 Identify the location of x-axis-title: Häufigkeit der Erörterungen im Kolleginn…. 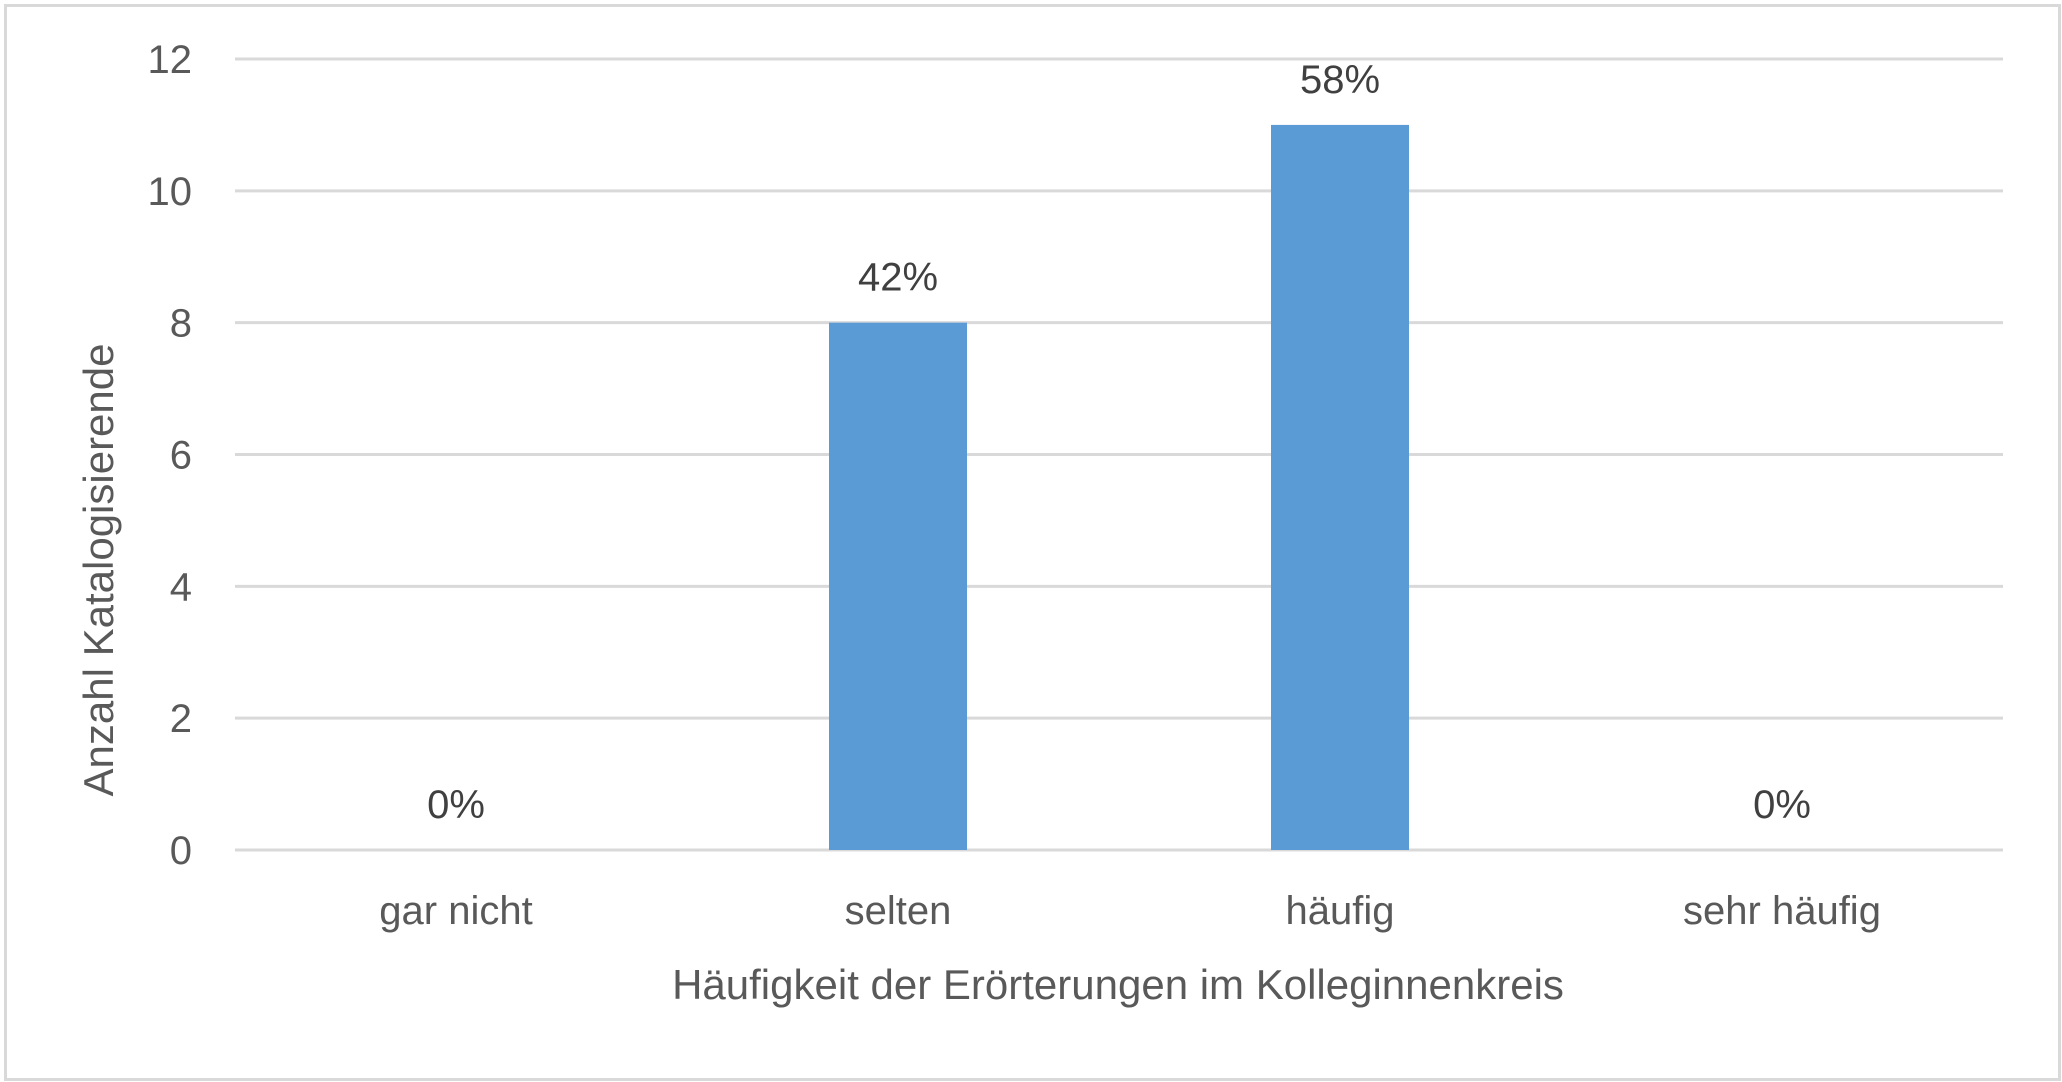
(1118, 984).